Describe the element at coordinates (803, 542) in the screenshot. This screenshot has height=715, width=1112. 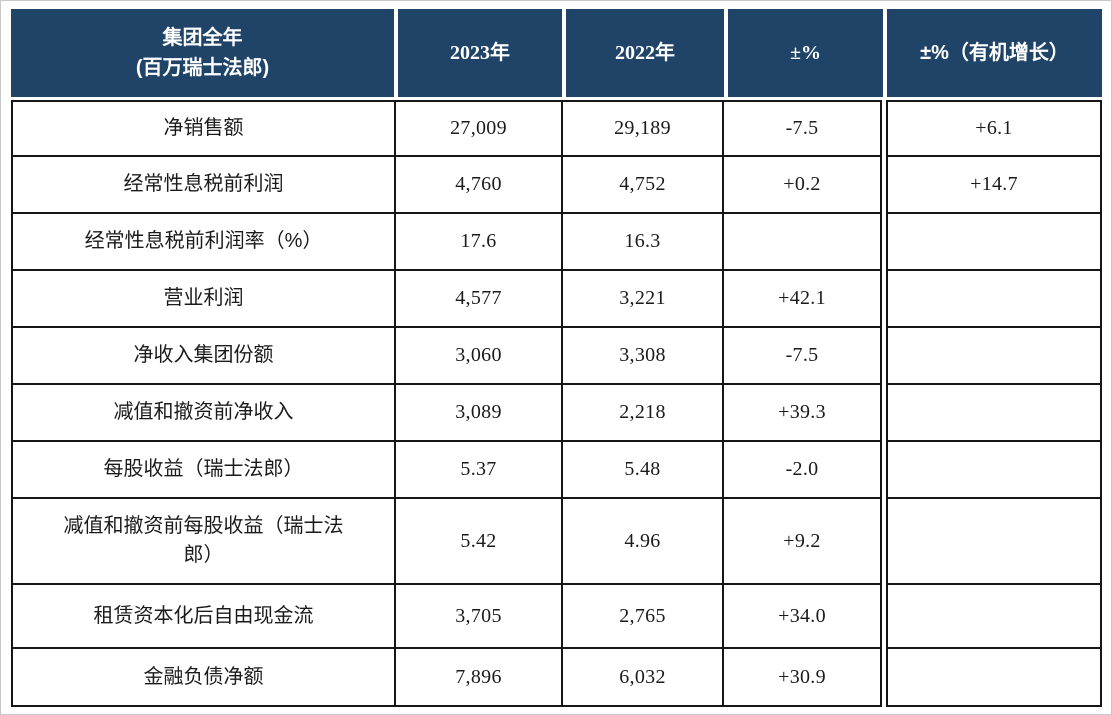
I see `value-change-pct: +9.2` at that location.